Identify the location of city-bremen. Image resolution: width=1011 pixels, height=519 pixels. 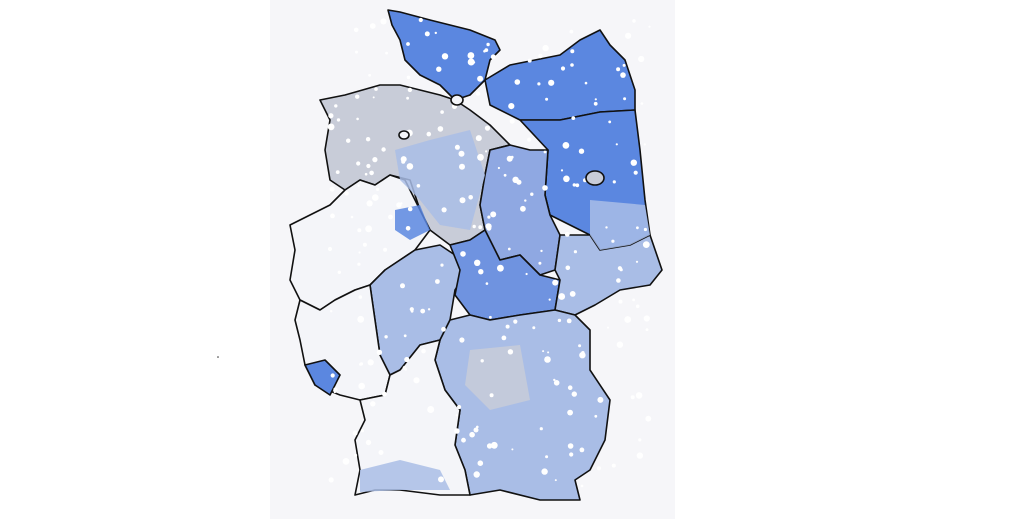
(404, 135).